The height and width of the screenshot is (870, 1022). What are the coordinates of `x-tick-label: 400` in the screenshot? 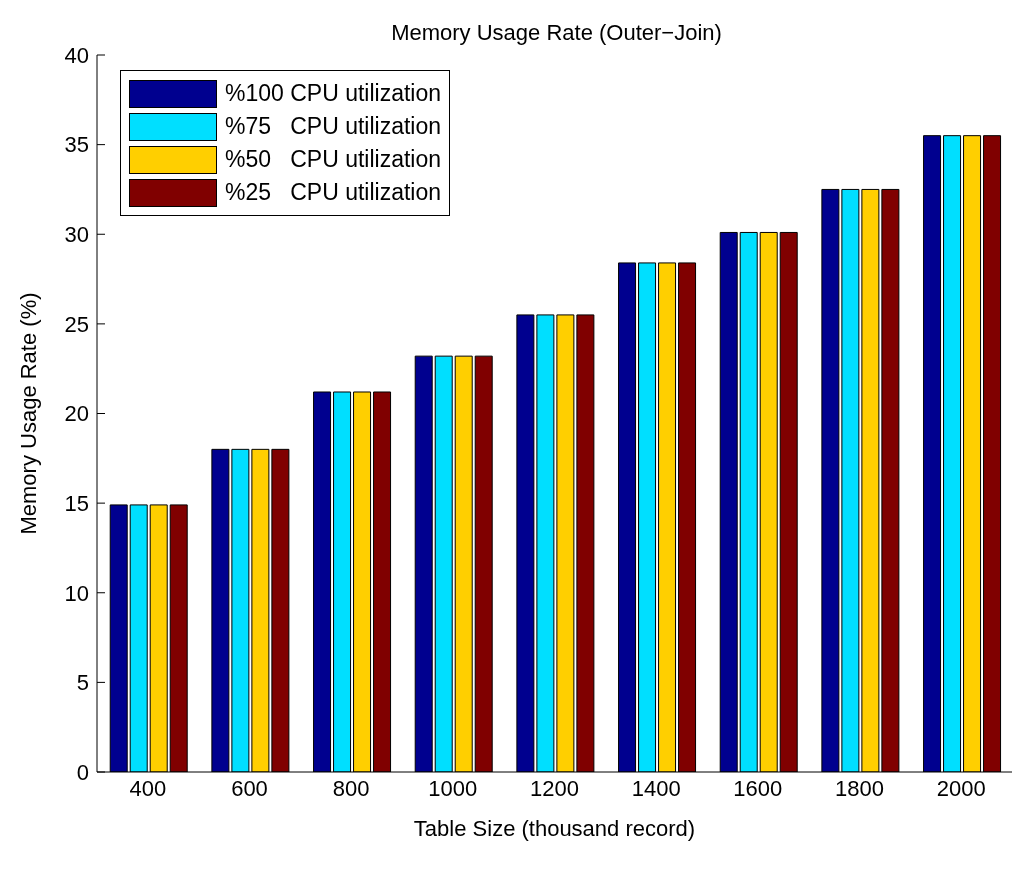 It's located at (148, 788).